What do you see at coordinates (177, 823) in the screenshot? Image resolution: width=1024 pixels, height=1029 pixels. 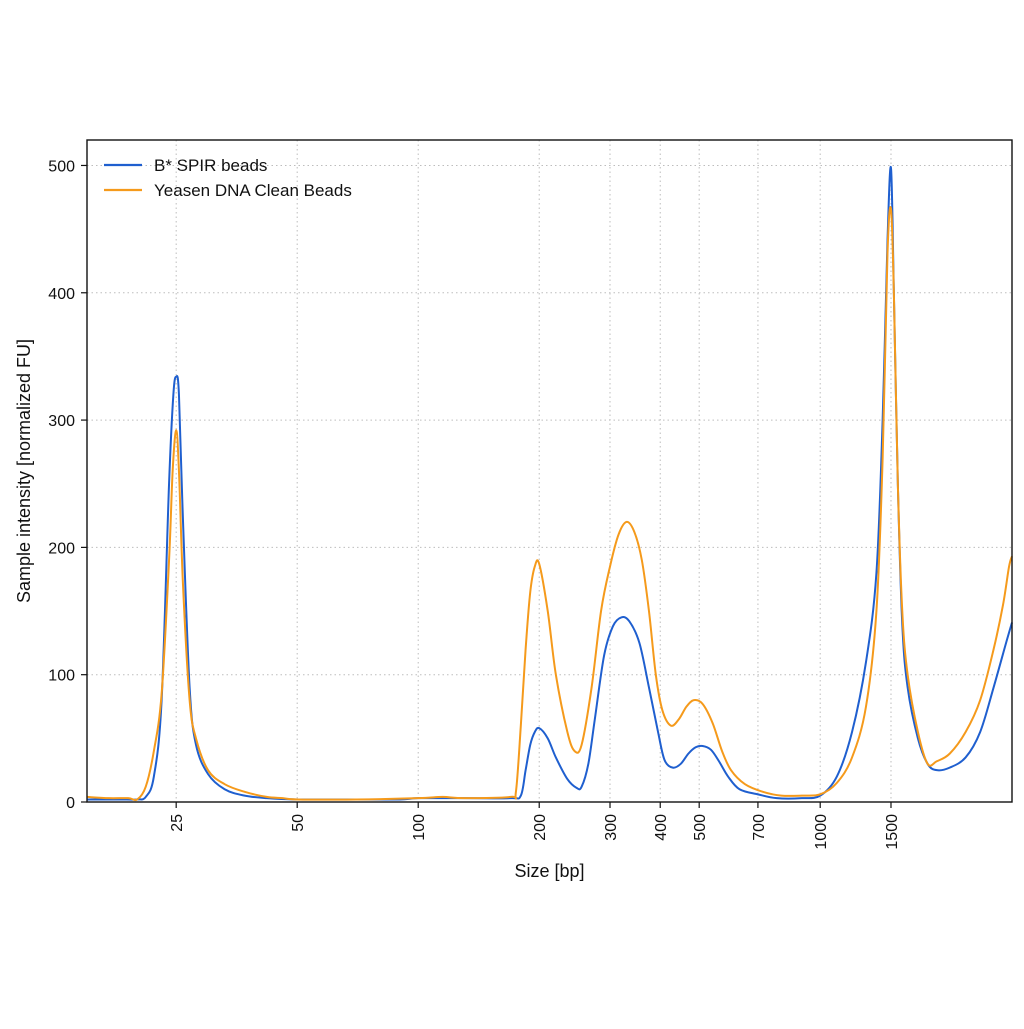 I see `x-tick-label: 25` at bounding box center [177, 823].